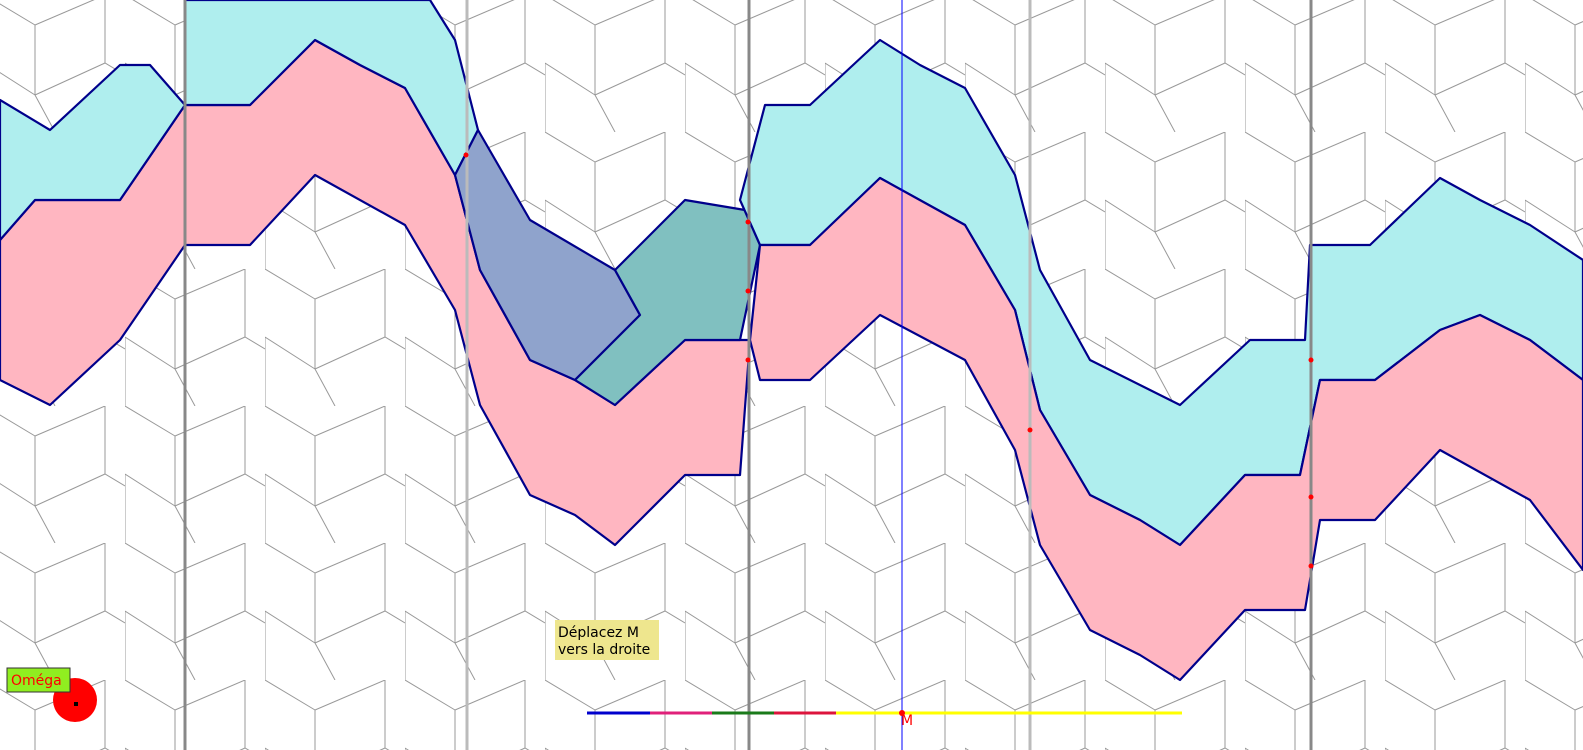  What do you see at coordinates (604, 650) in the screenshot?
I see `hint-text: vers la droite` at bounding box center [604, 650].